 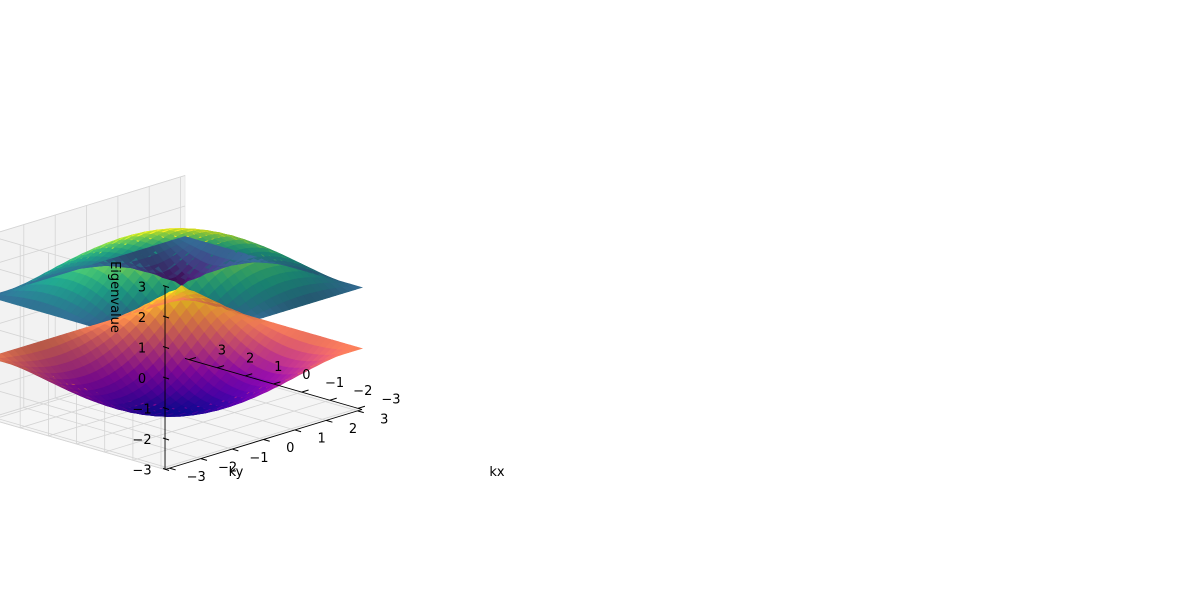 I want to click on x-tick-label: −2, so click(x=227, y=467).